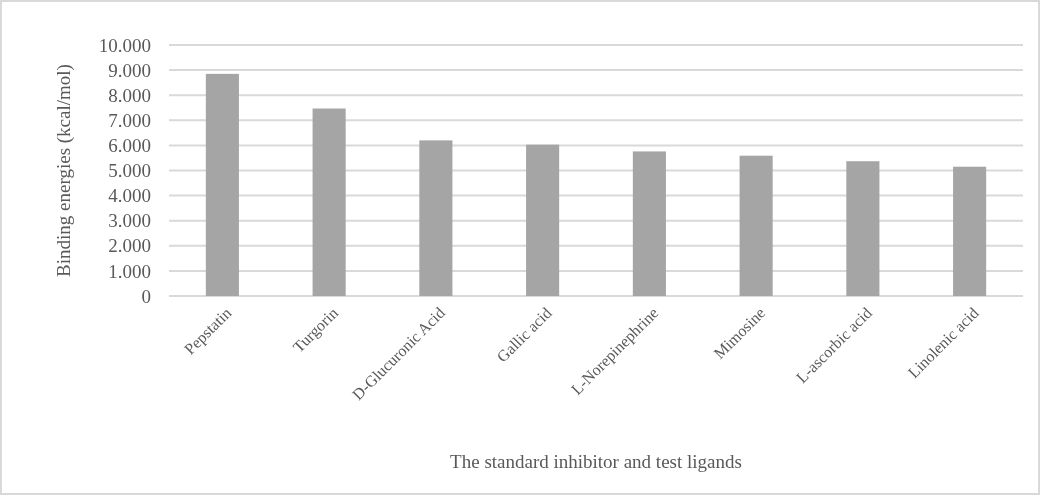 The width and height of the screenshot is (1040, 495). What do you see at coordinates (64, 170) in the screenshot?
I see `y-axis-title: Binding energies (kcal/mol)` at bounding box center [64, 170].